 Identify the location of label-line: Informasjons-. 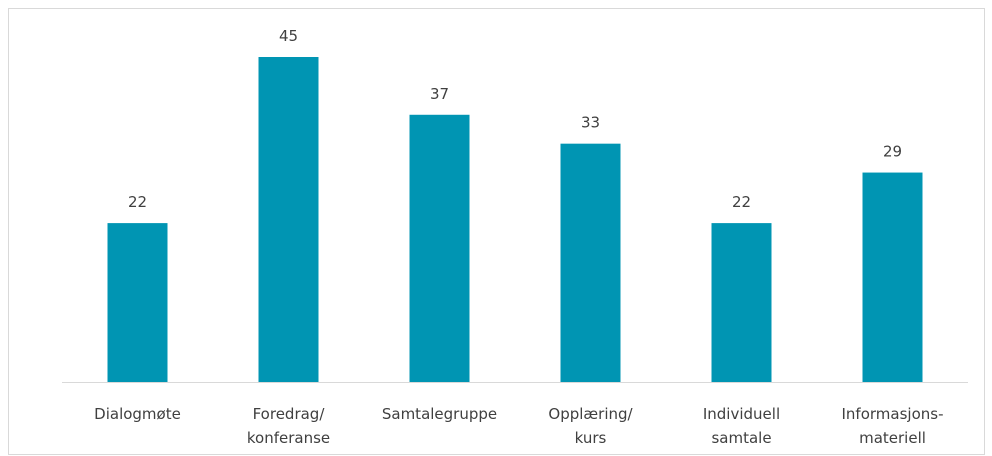
(893, 414).